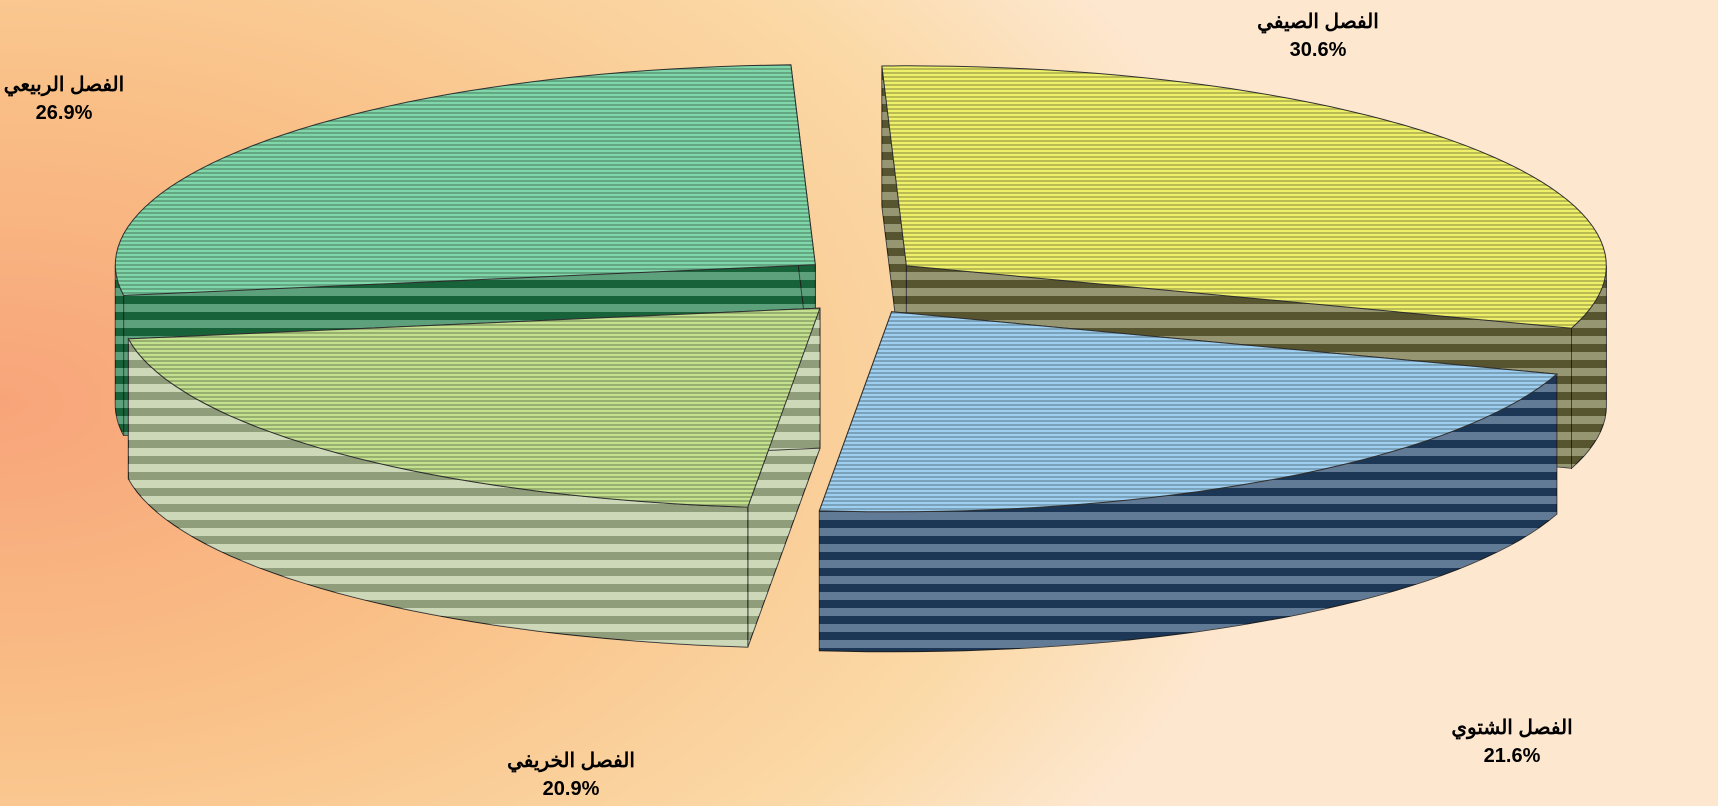 The width and height of the screenshot is (1718, 806). What do you see at coordinates (571, 789) in the screenshot?
I see `slice-label-value-autumn: 20.9%` at bounding box center [571, 789].